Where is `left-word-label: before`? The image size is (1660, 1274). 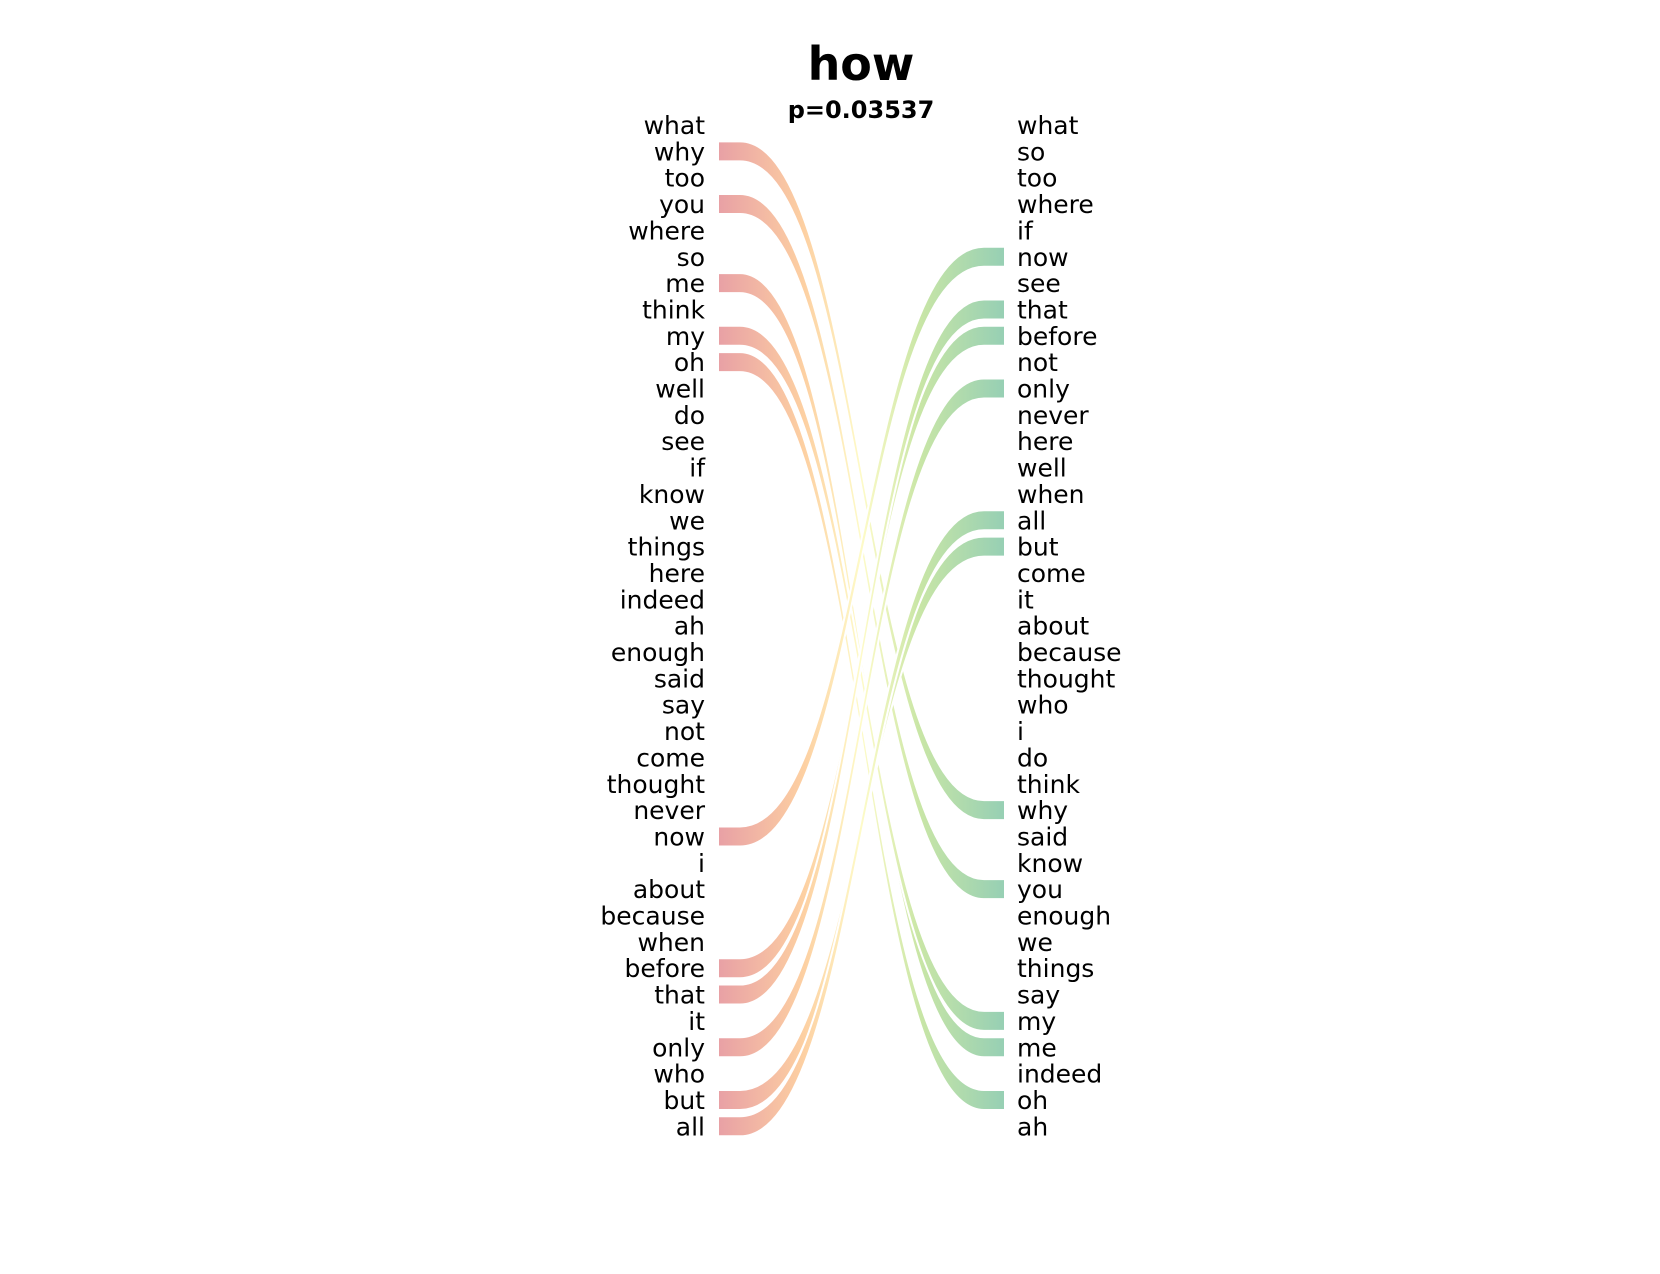
left-word-label: before is located at coordinates (665, 968).